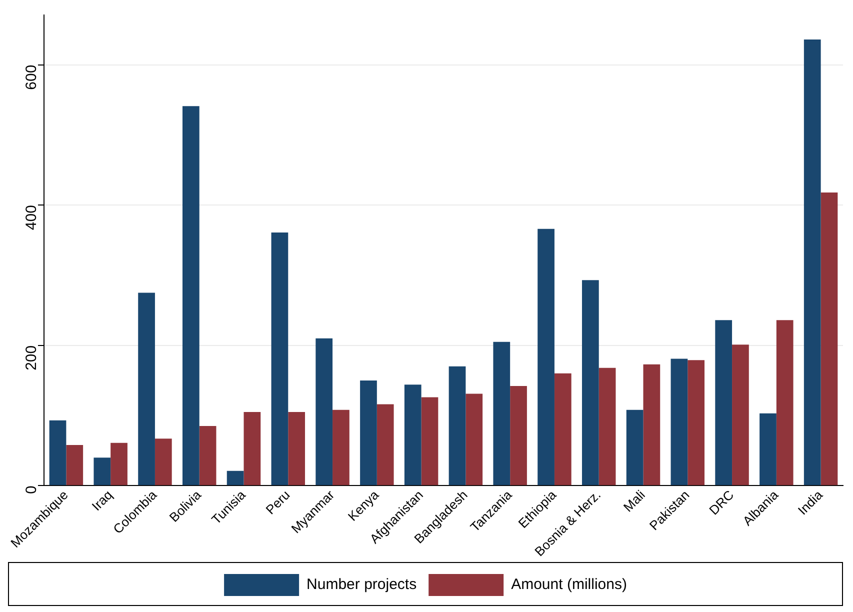 The image size is (853, 612). I want to click on legend-label: Number projects, so click(361, 585).